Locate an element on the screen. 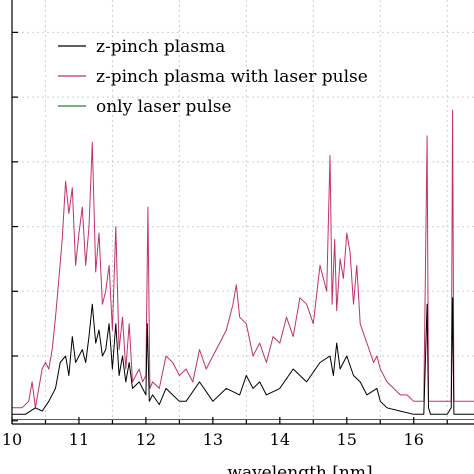 This screenshot has height=474, width=474. x-tick-labels: 10 11 12 13 14 15 16 is located at coordinates (213, 439).